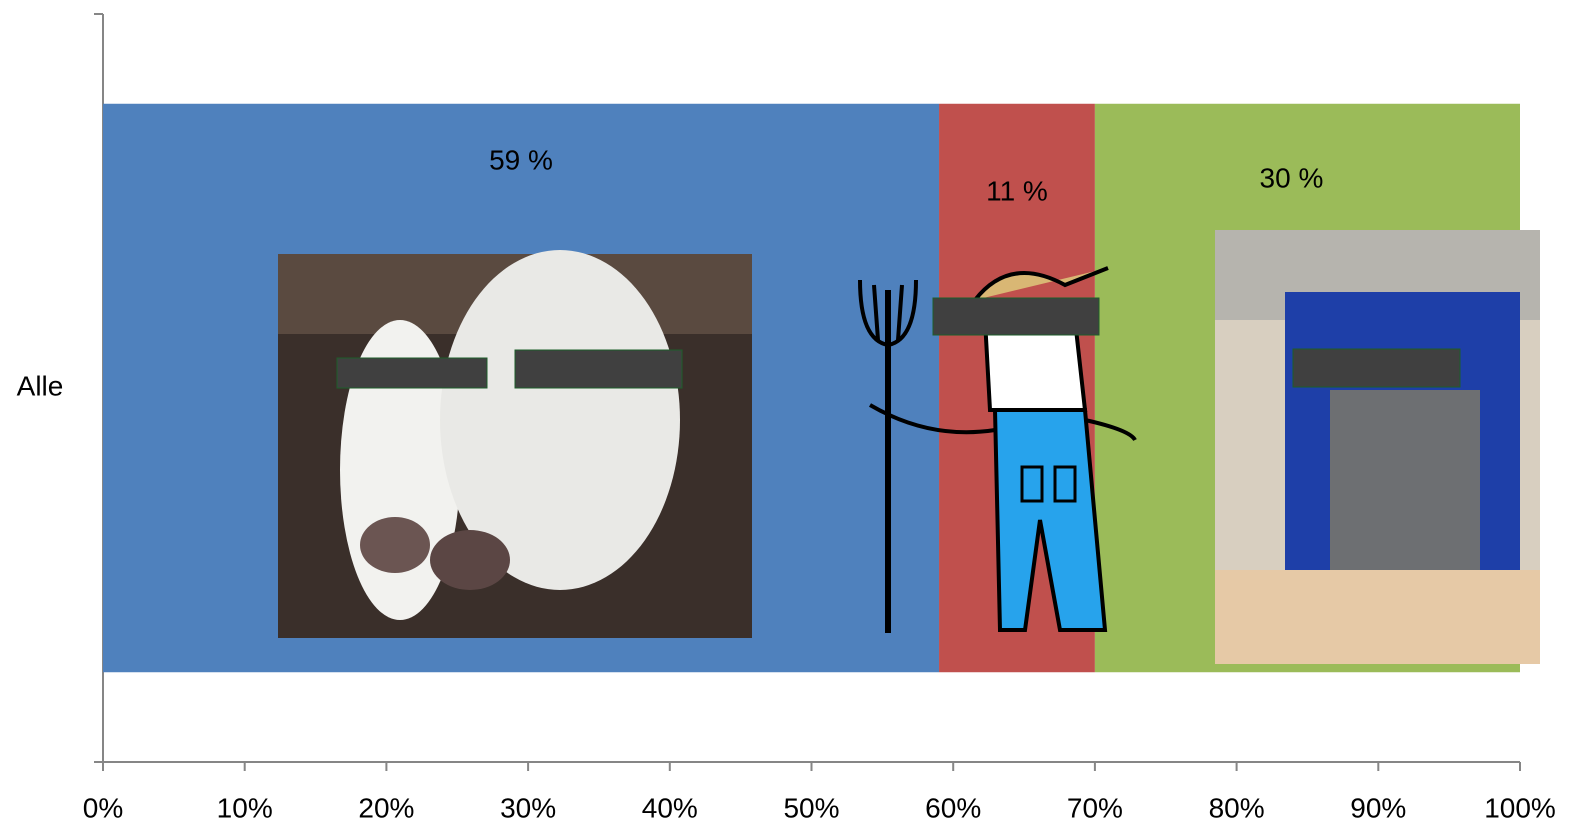  Describe the element at coordinates (1237, 807) in the screenshot. I see `x-tick-label: 80%` at that location.